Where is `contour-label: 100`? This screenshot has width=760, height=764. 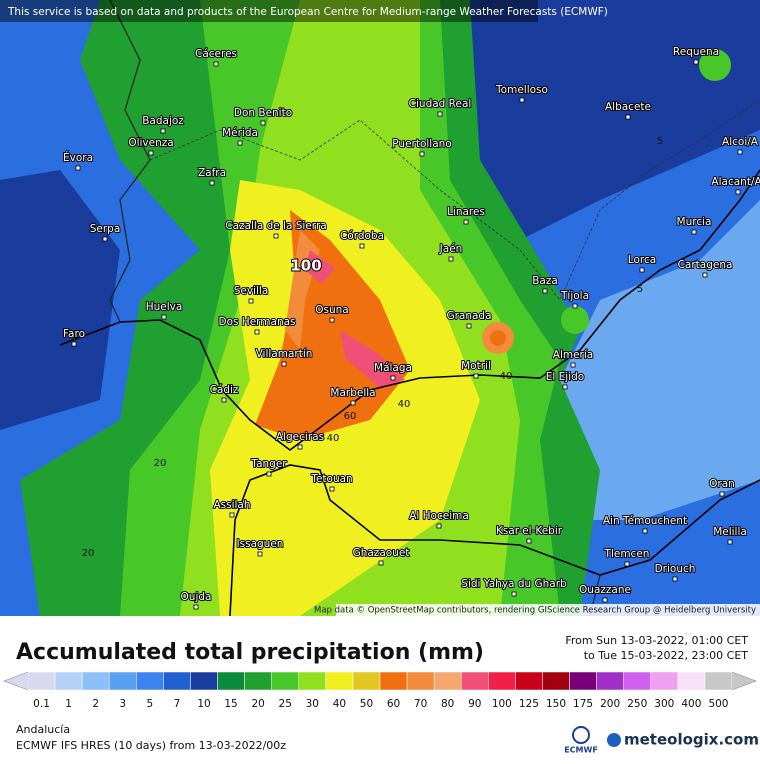 contour-label: 100 is located at coordinates (305, 266).